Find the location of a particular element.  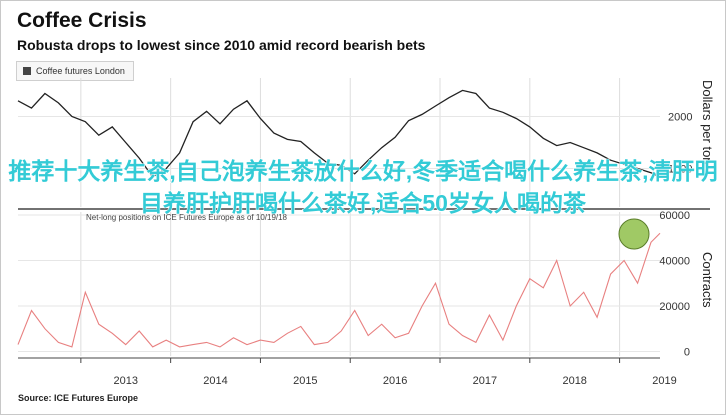

legend-label: Coffee futures London is located at coordinates (80, 71).